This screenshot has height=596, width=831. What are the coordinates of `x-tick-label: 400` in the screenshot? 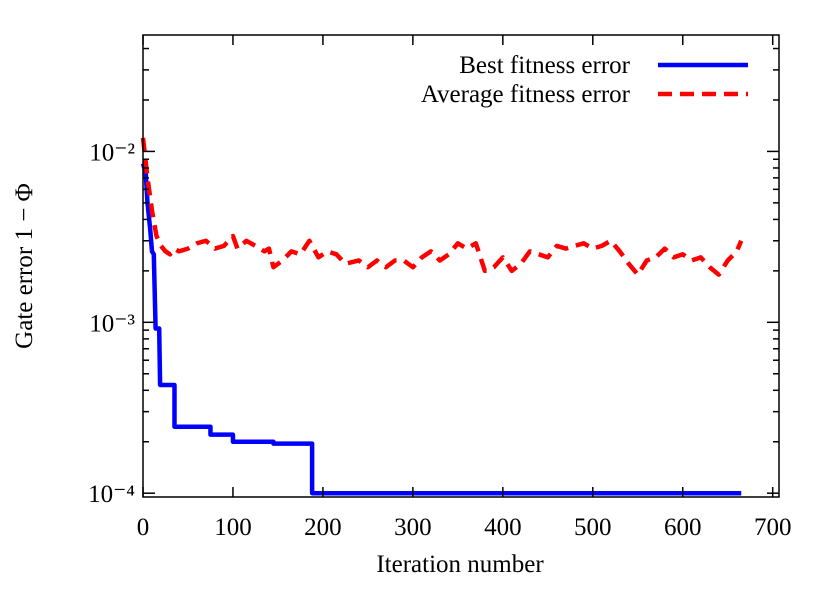 It's located at (503, 527).